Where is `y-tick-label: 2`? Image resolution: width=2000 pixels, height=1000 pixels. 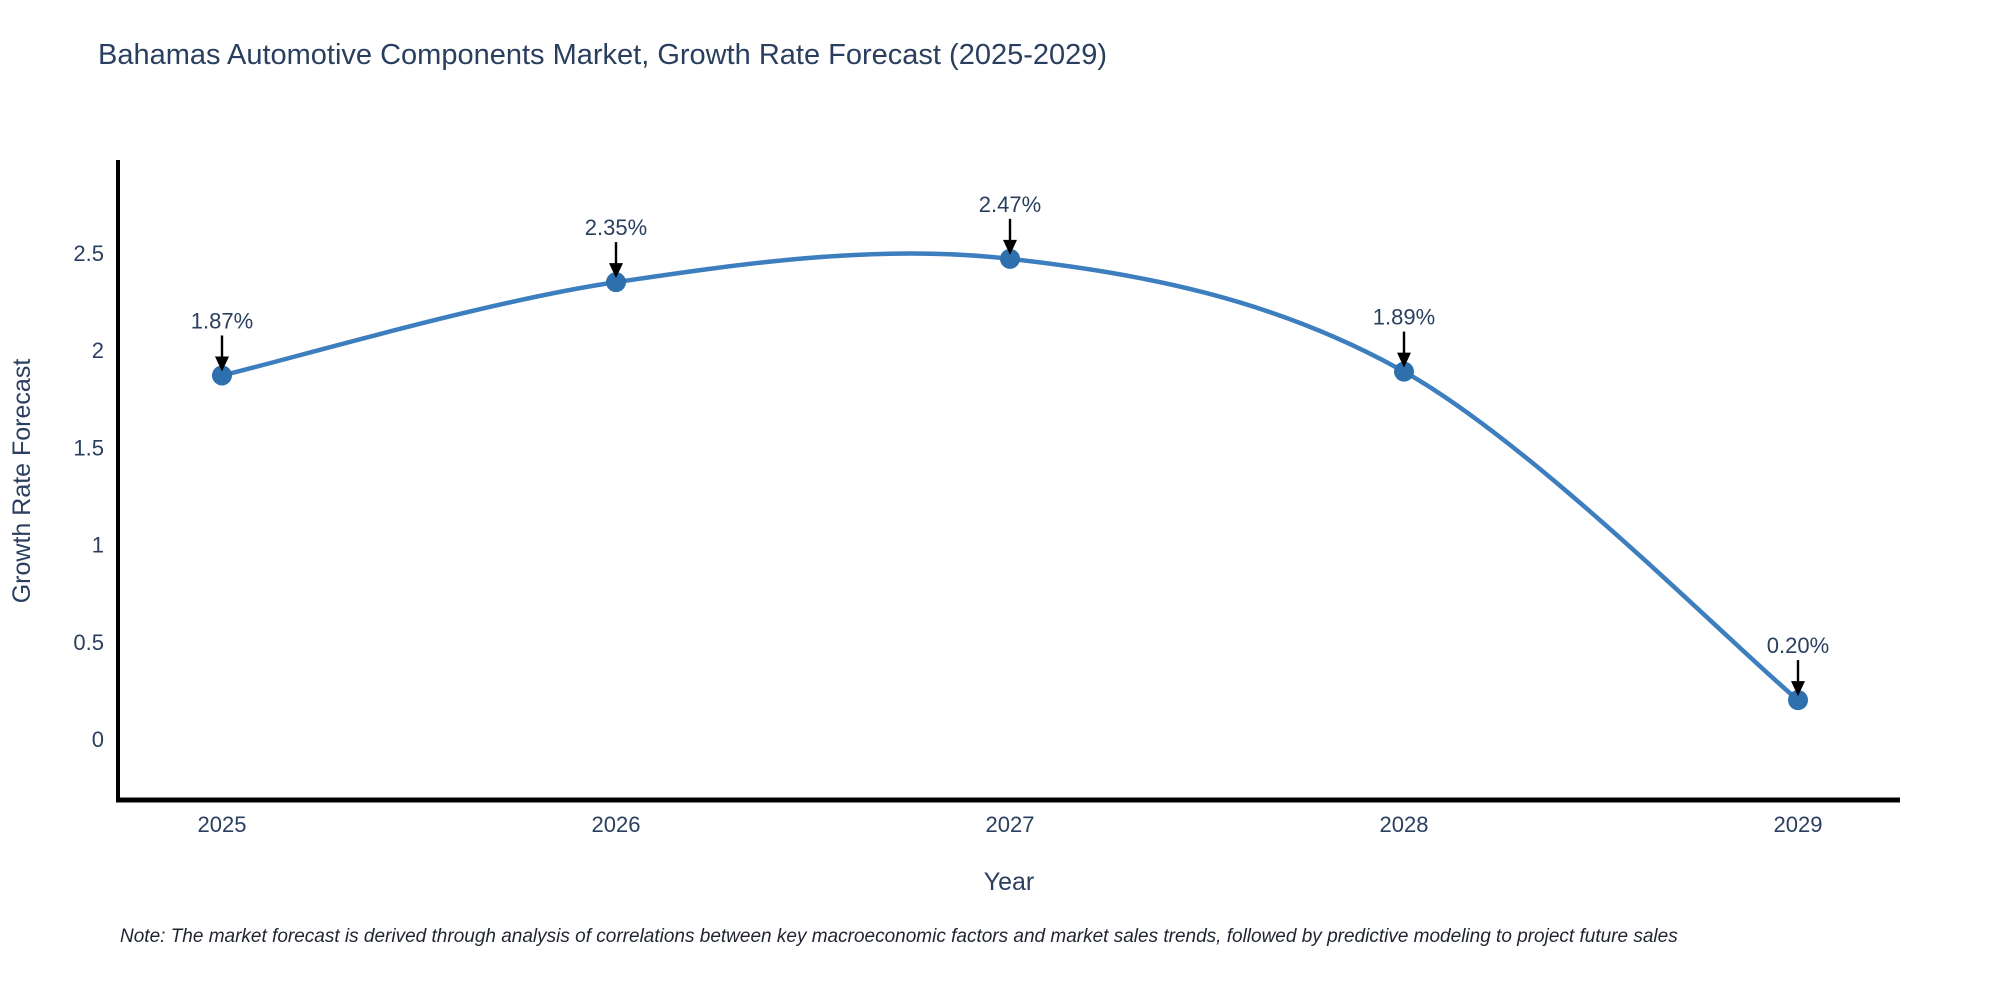 y-tick-label: 2 is located at coordinates (98, 350).